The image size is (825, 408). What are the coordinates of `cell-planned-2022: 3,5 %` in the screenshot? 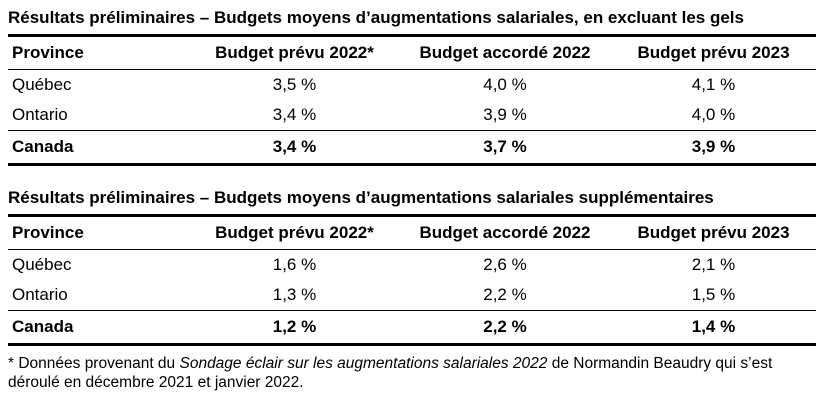 It's located at (294, 84).